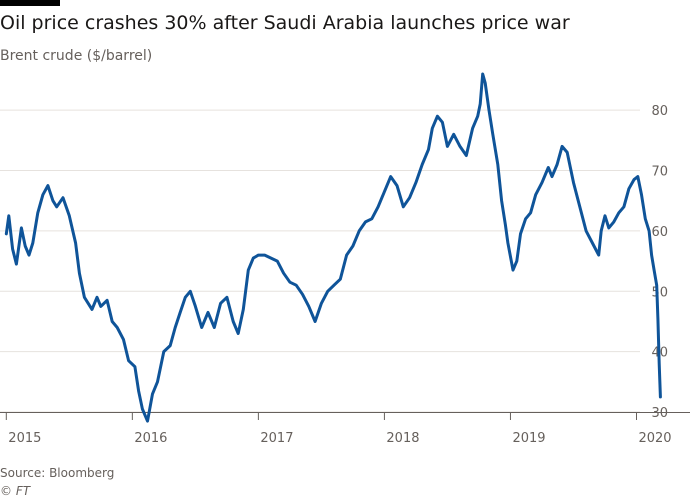 This screenshot has height=500, width=700. Describe the element at coordinates (30, 3) in the screenshot. I see `top-rule` at that location.